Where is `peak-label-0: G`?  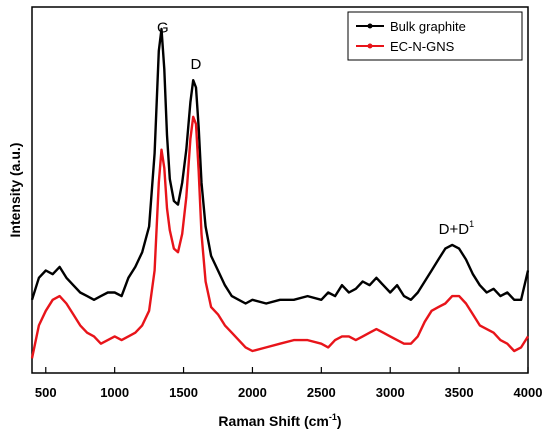
peak-label-0: G is located at coordinates (163, 28).